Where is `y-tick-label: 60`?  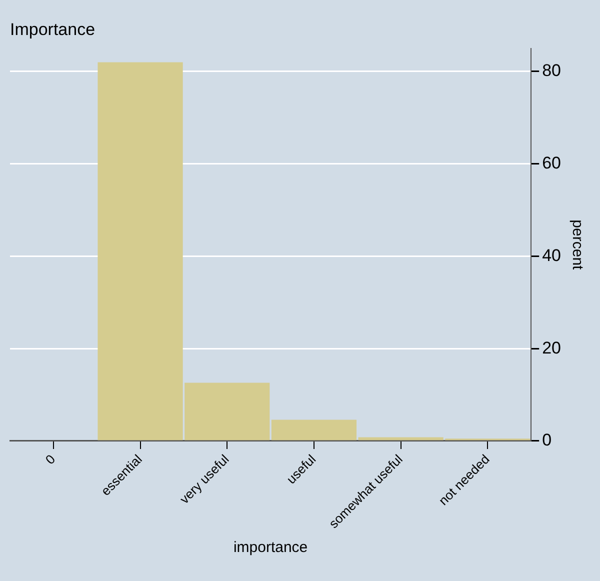 y-tick-label: 60 is located at coordinates (552, 163).